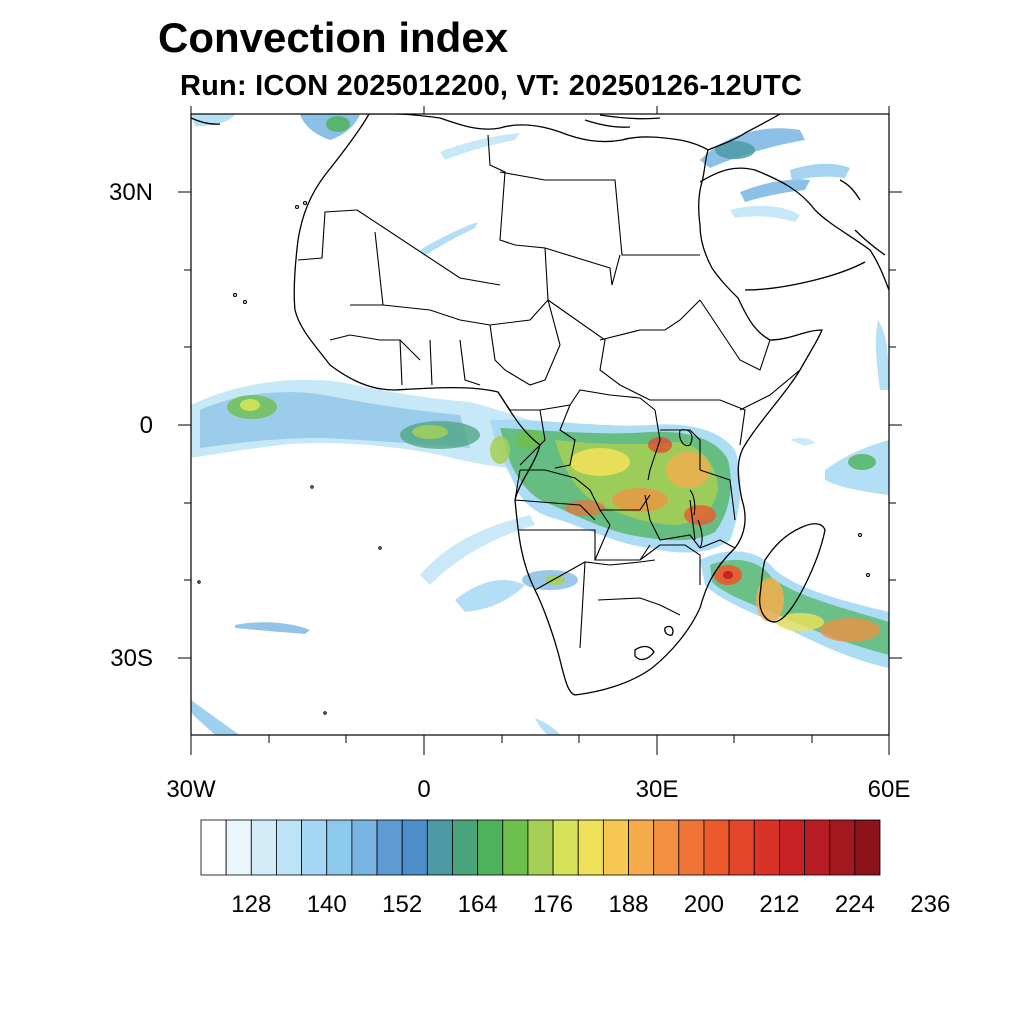 This screenshot has width=1024, height=1024. I want to click on colorbar-tick-label: 164, so click(478, 904).